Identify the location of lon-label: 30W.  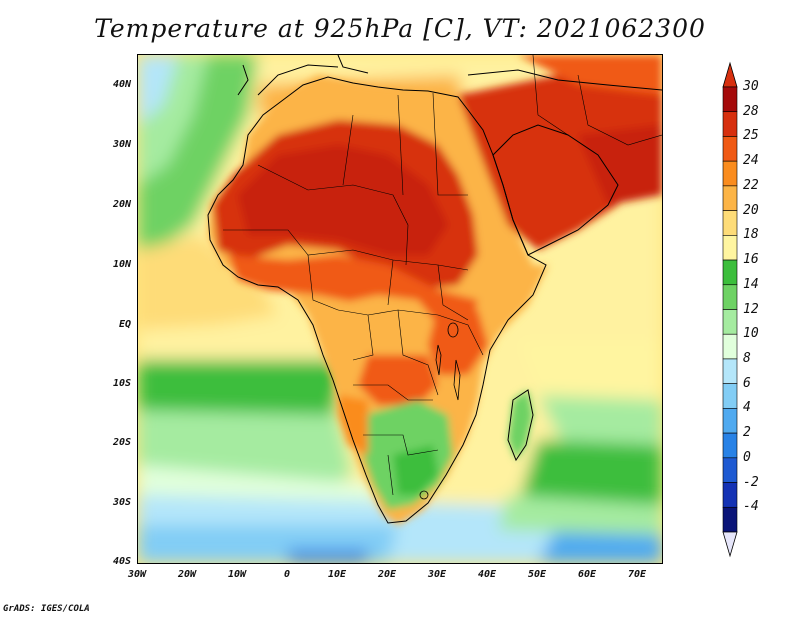
(137, 574).